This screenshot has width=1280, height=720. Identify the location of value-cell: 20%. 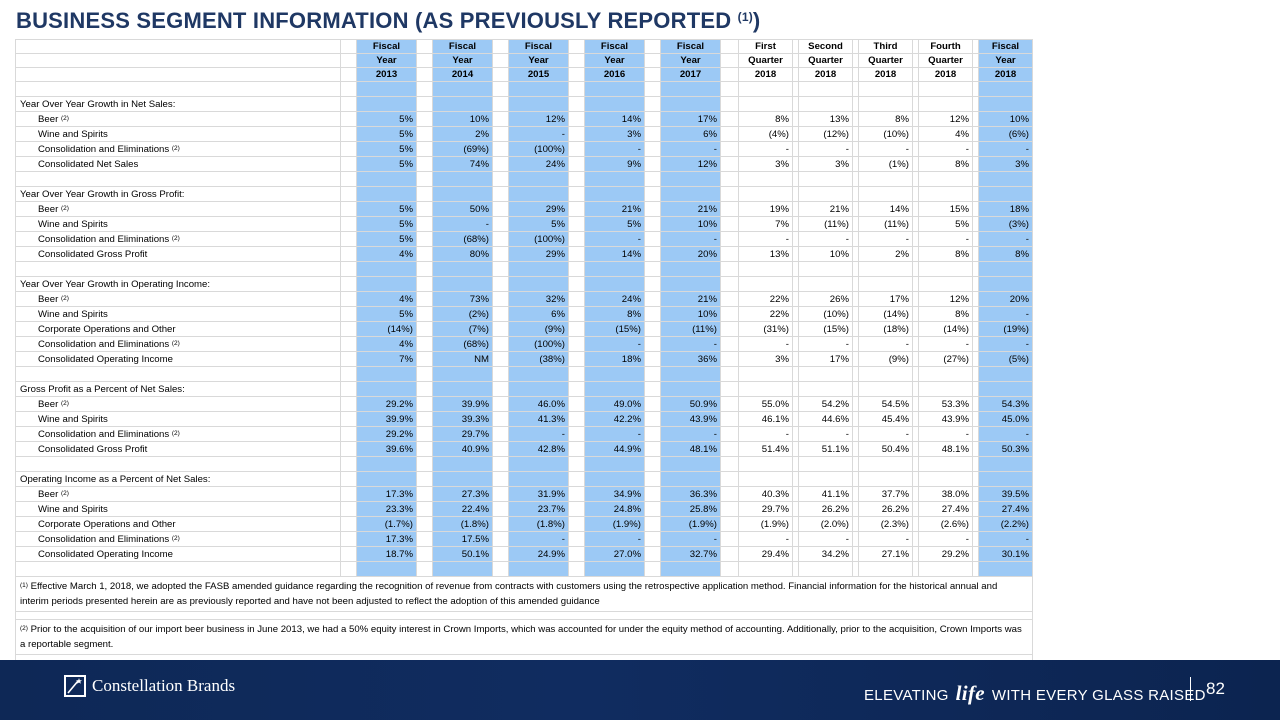
(1005, 299).